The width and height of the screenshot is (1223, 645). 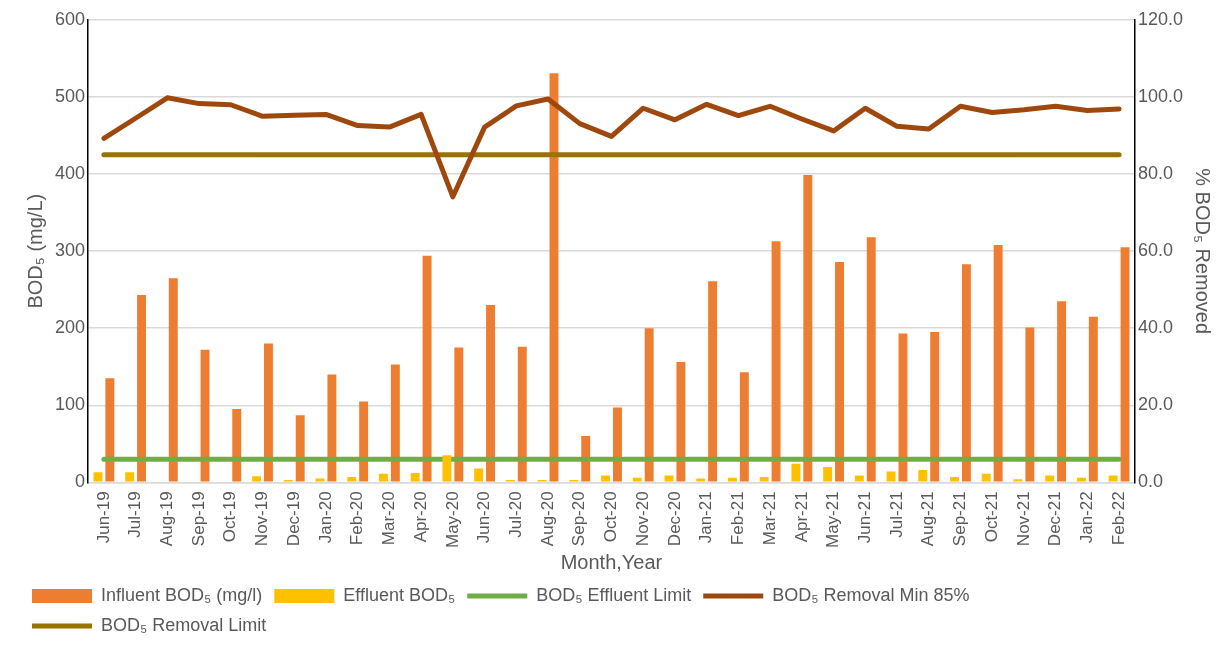 I want to click on x-tick-label: Feb-22, so click(x=1118, y=518).